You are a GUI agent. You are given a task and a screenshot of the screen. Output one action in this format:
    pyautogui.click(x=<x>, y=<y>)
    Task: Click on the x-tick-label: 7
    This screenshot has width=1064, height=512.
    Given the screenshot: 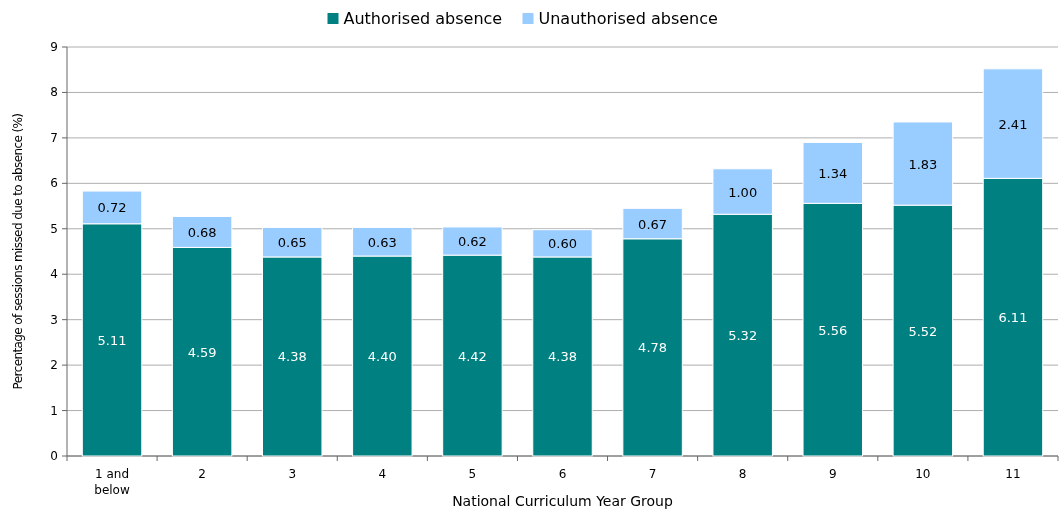 What is the action you would take?
    pyautogui.click(x=652, y=474)
    